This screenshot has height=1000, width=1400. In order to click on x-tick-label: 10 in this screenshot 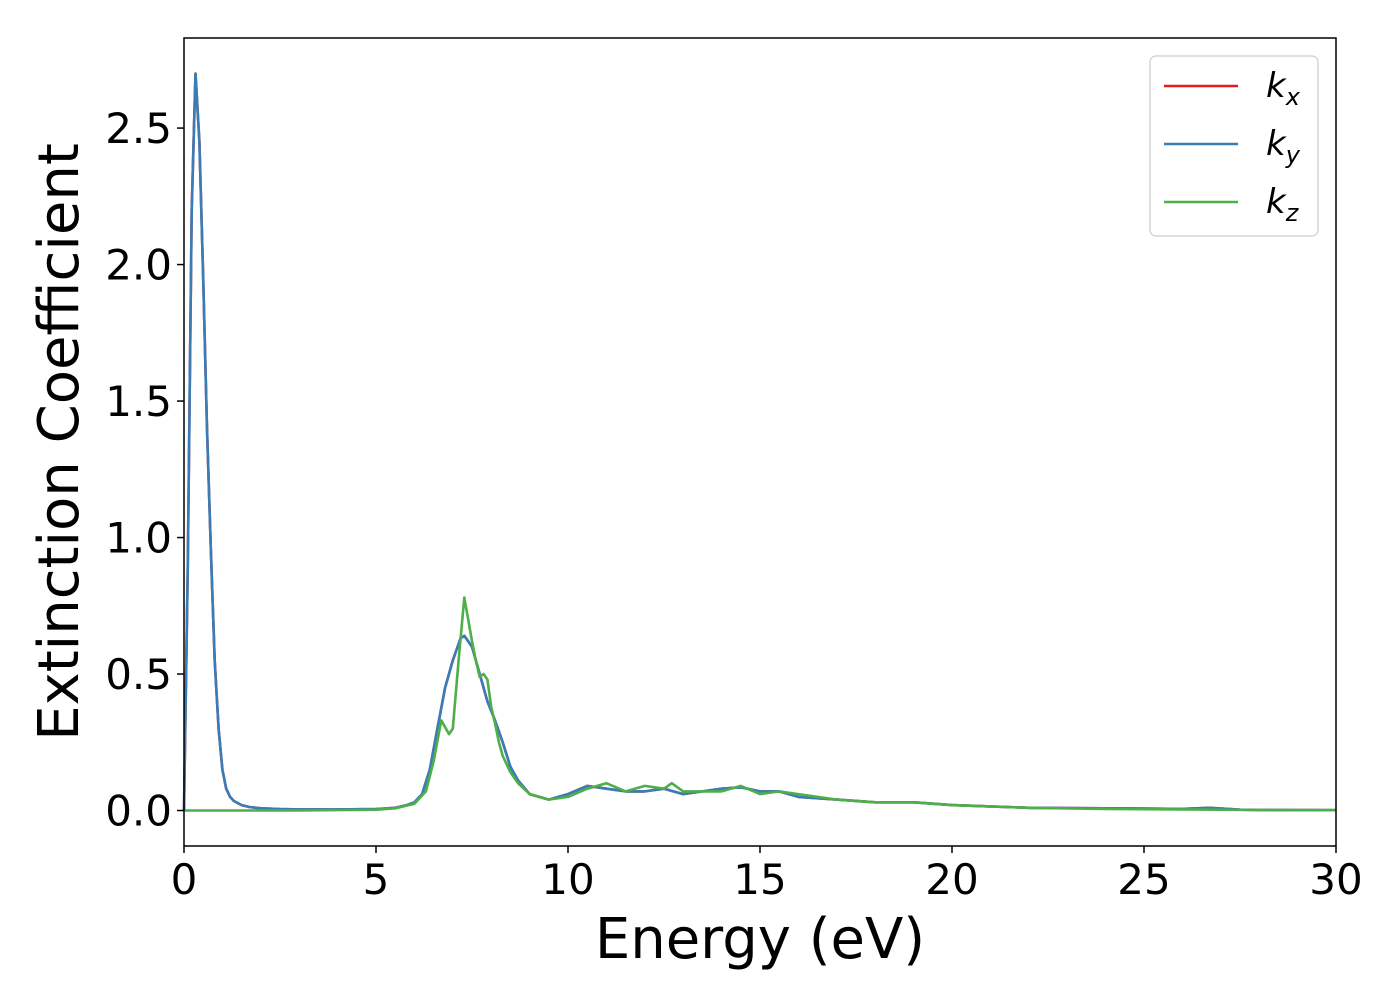, I will do `click(567, 879)`.